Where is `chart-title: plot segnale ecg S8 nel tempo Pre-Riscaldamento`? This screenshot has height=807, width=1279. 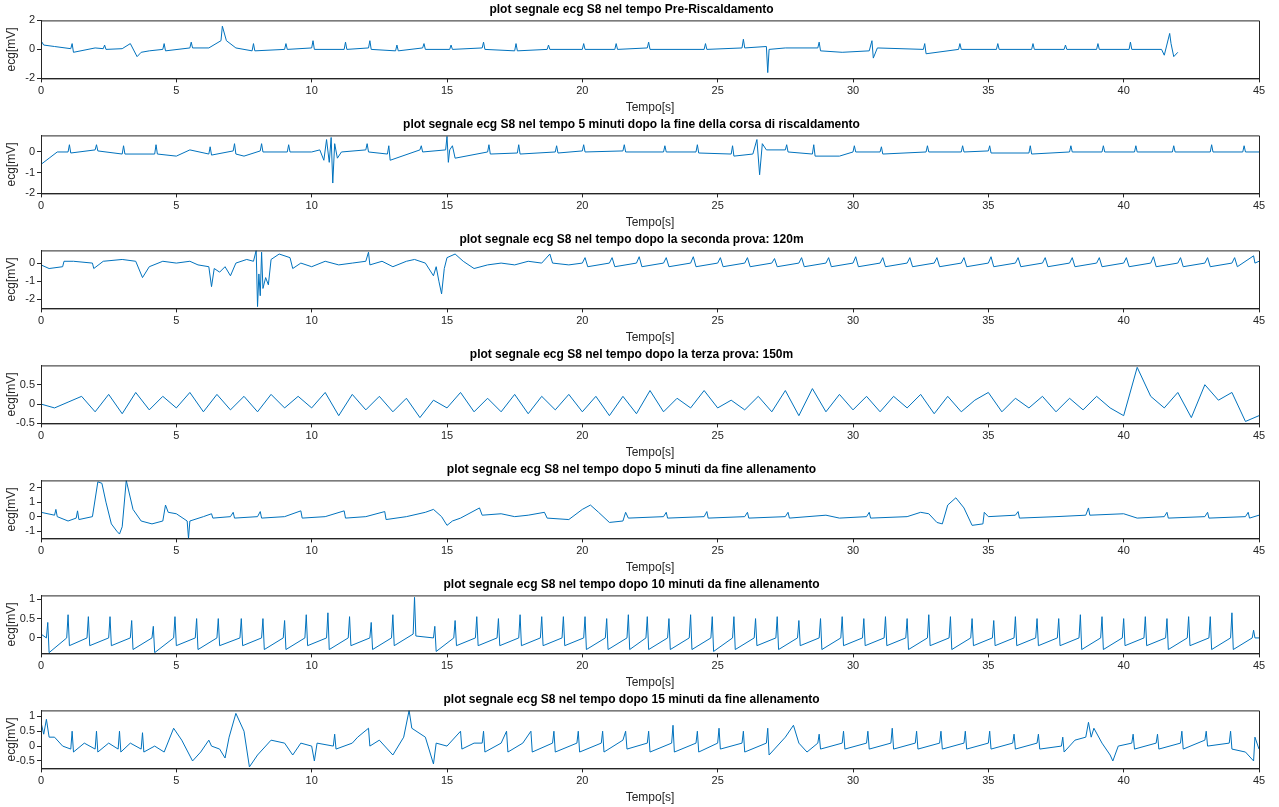 chart-title: plot segnale ecg S8 nel tempo Pre-Riscaldamento is located at coordinates (631, 8).